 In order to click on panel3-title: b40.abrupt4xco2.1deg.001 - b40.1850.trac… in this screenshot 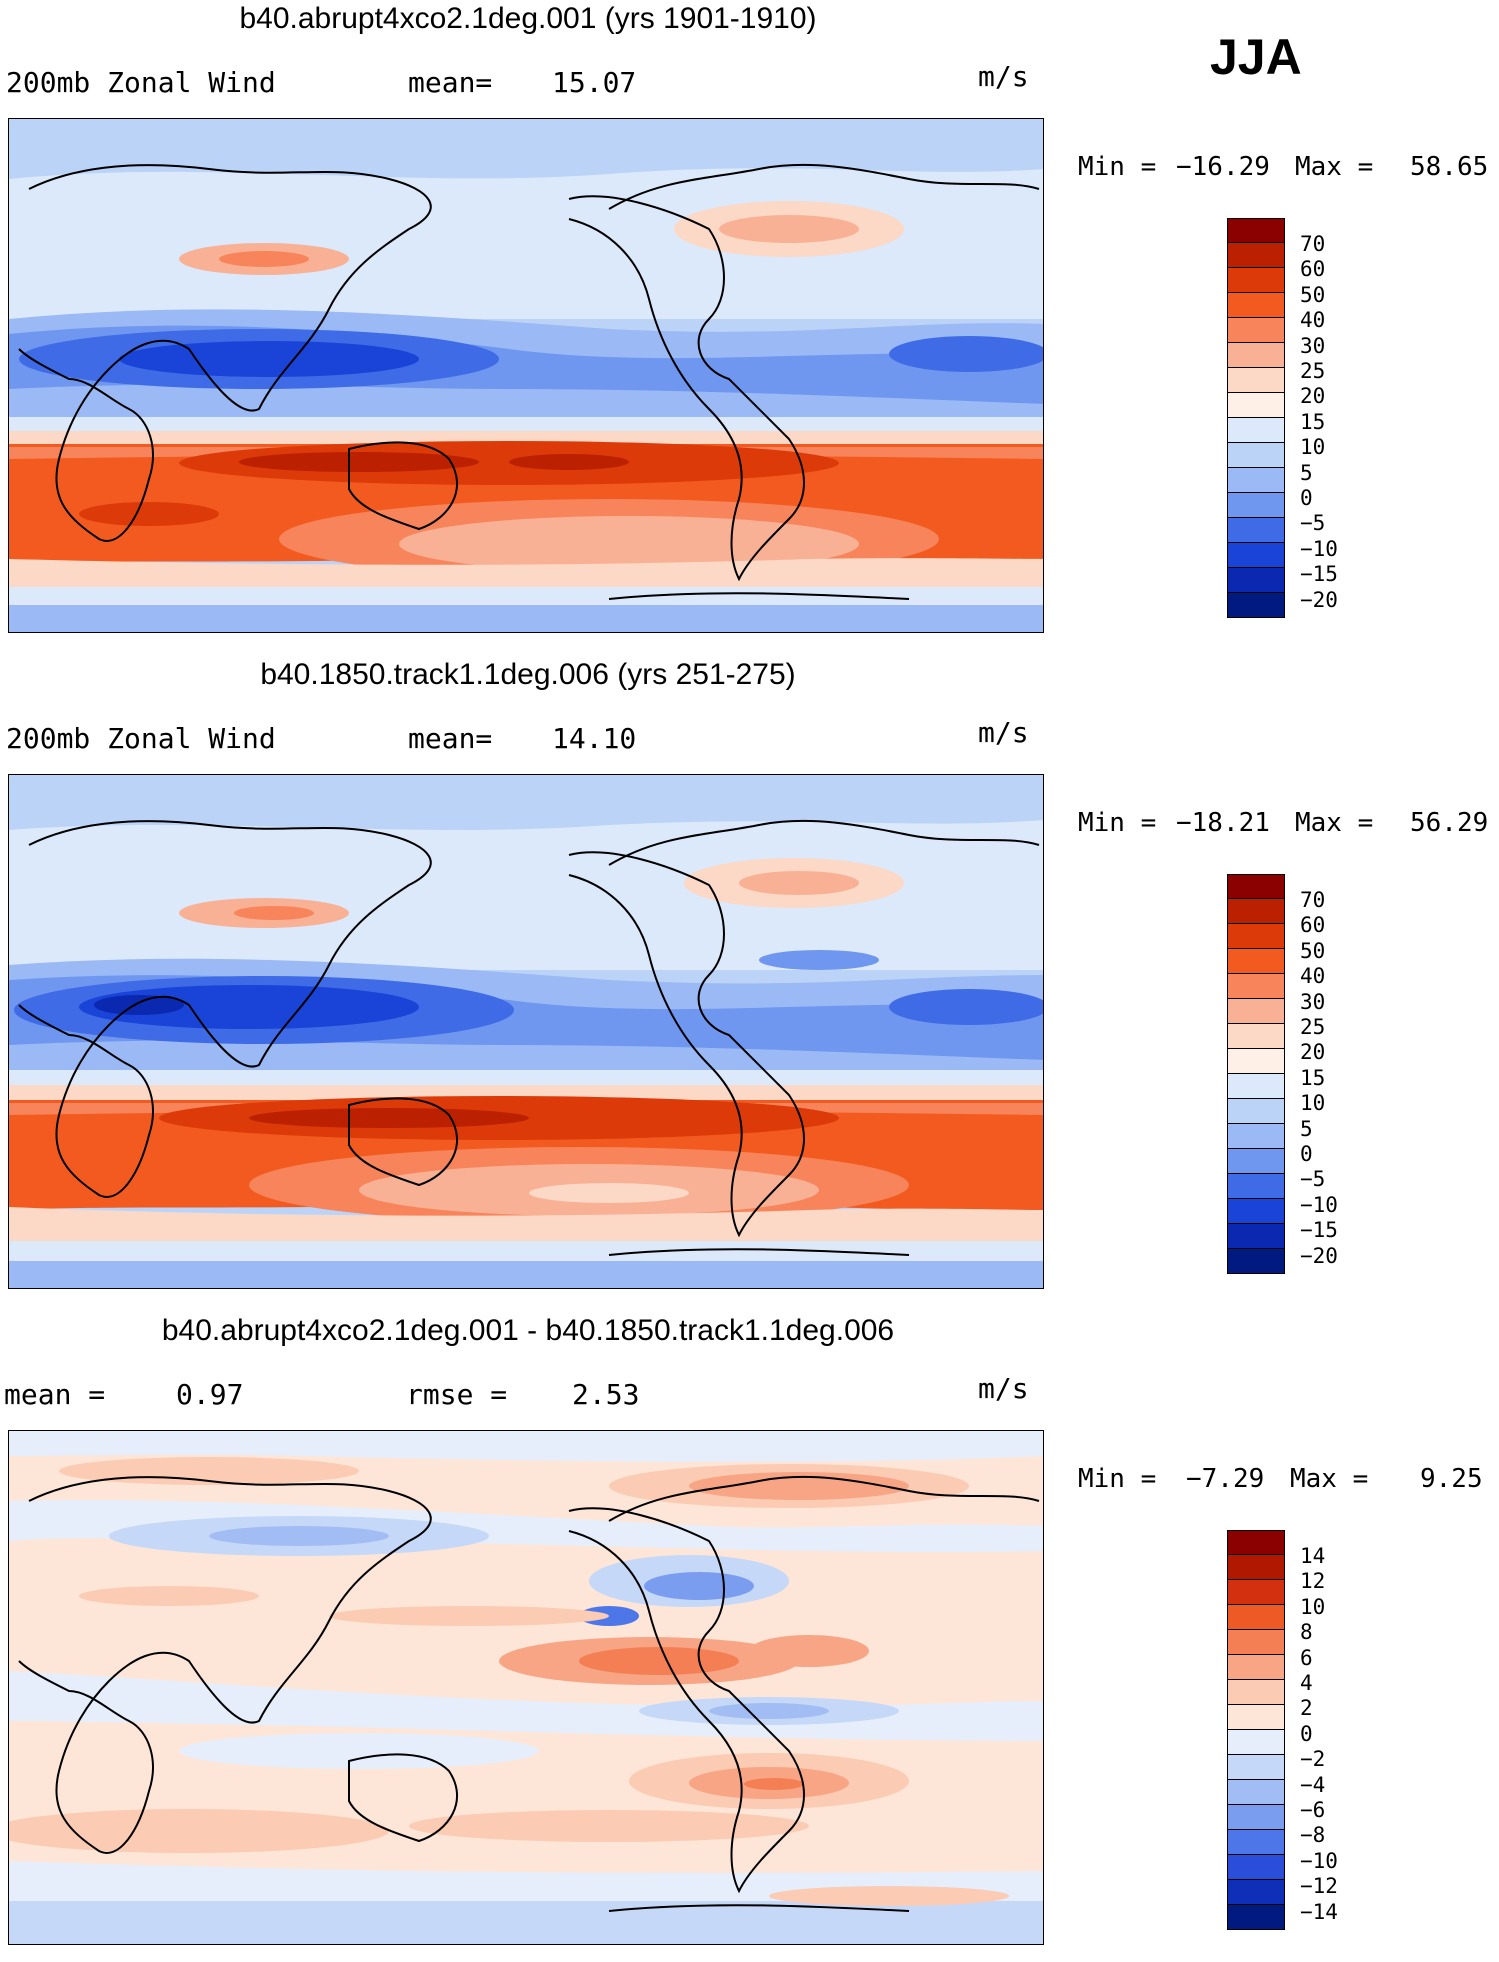, I will do `click(528, 1330)`.